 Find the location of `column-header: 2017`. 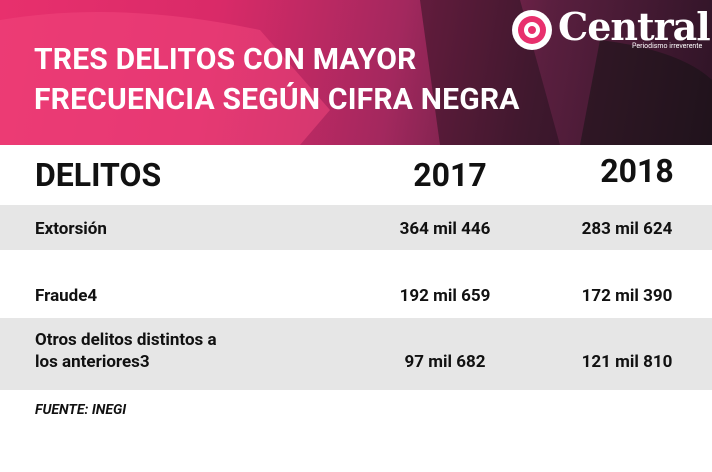

column-header: 2017 is located at coordinates (450, 175).